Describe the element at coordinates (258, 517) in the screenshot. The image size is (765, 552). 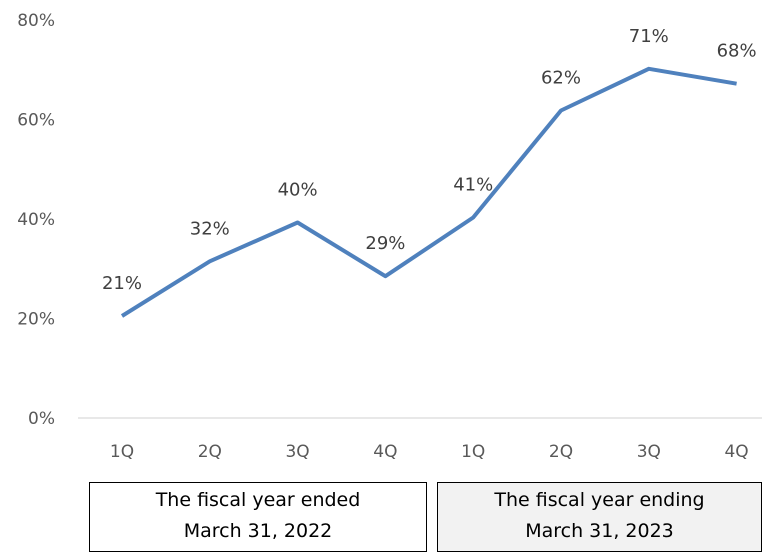
I see `fiscal-year-2022-label: The fiscal year ended March 31, 2022` at that location.